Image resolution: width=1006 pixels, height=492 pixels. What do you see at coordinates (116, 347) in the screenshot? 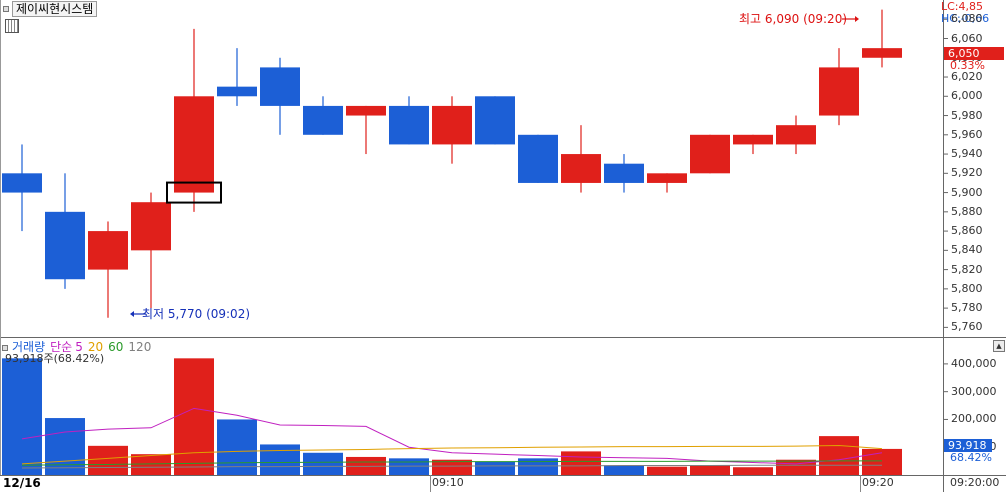
I see `ma60-label: 60` at bounding box center [116, 347].